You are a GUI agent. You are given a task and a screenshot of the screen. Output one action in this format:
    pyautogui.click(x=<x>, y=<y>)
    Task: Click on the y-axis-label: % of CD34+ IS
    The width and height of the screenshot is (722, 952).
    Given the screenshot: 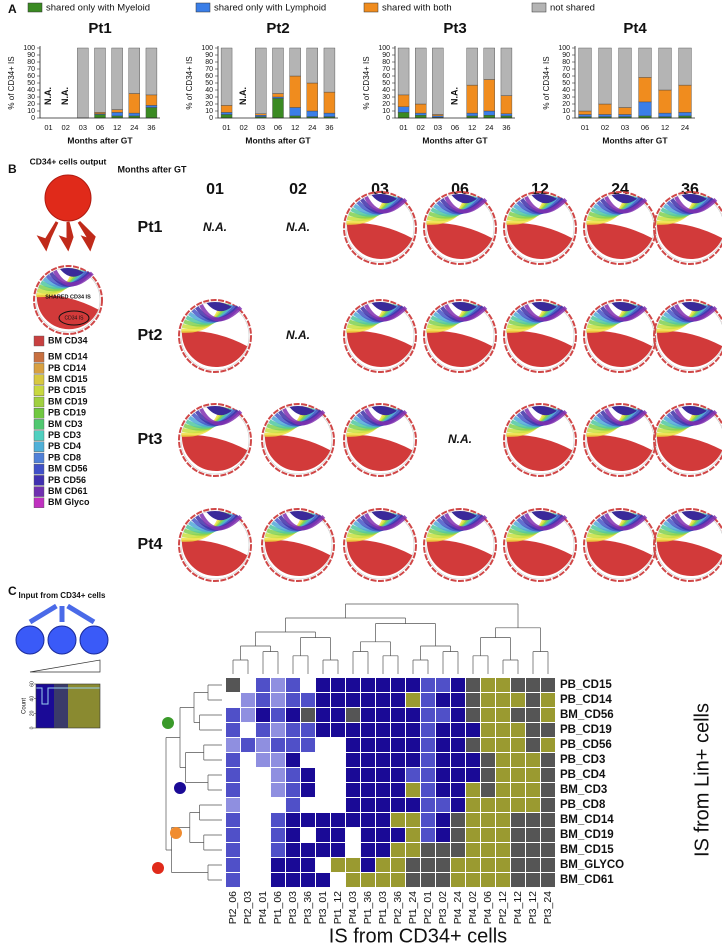 What is the action you would take?
    pyautogui.click(x=546, y=82)
    